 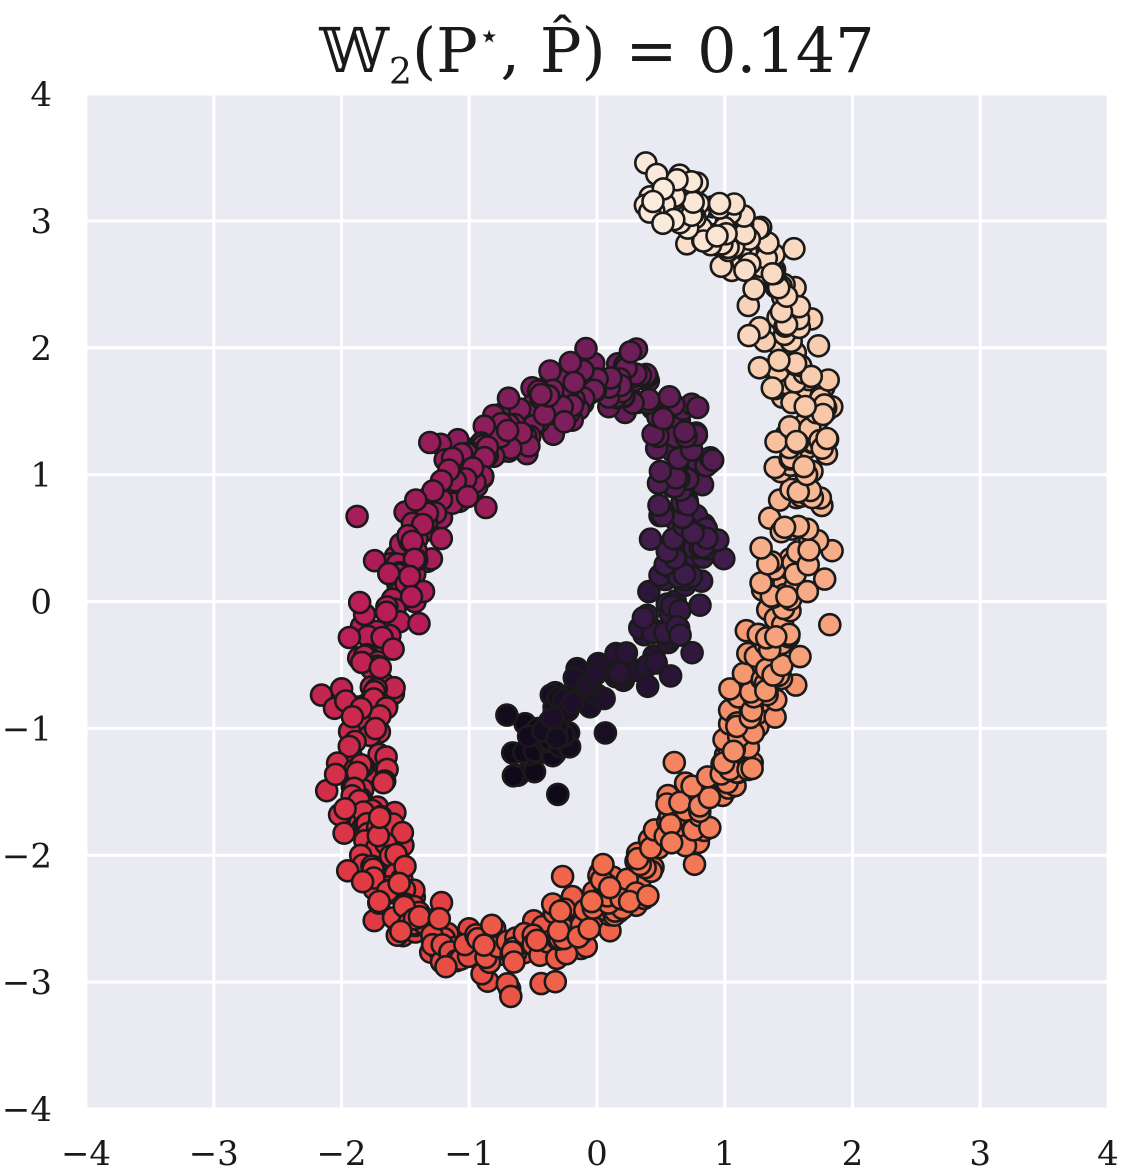 I want to click on y-tick-label: 4, so click(x=41, y=95).